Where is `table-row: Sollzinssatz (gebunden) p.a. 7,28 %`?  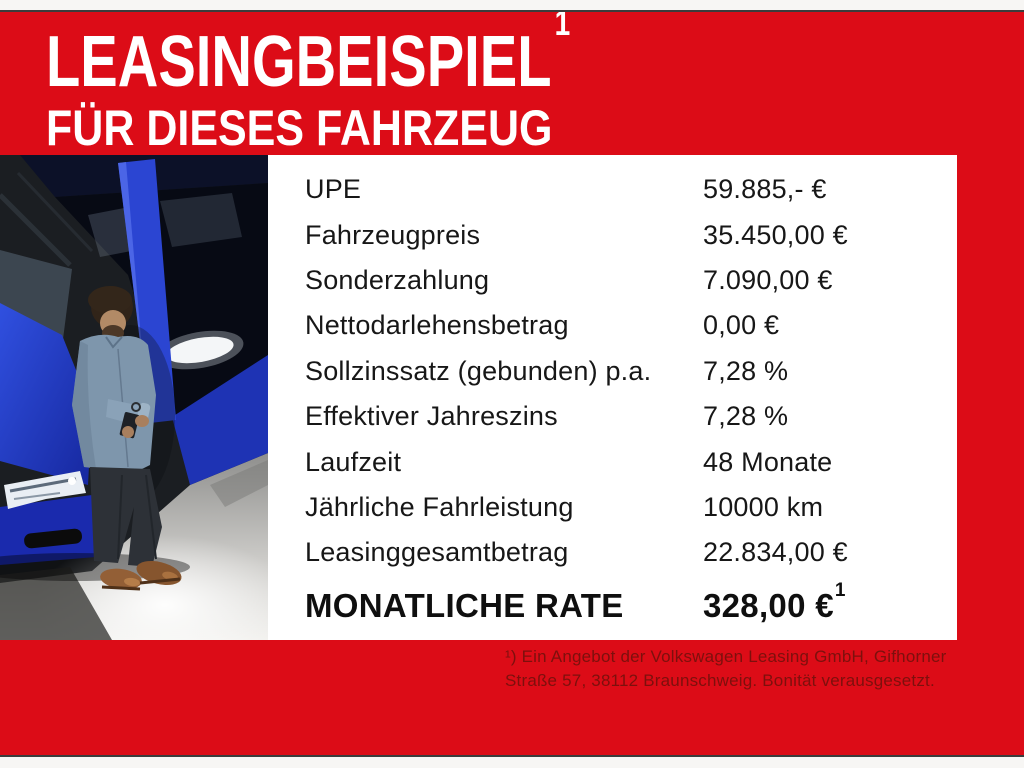
table-row: Sollzinssatz (gebunden) p.a. 7,28 % is located at coordinates (625, 371).